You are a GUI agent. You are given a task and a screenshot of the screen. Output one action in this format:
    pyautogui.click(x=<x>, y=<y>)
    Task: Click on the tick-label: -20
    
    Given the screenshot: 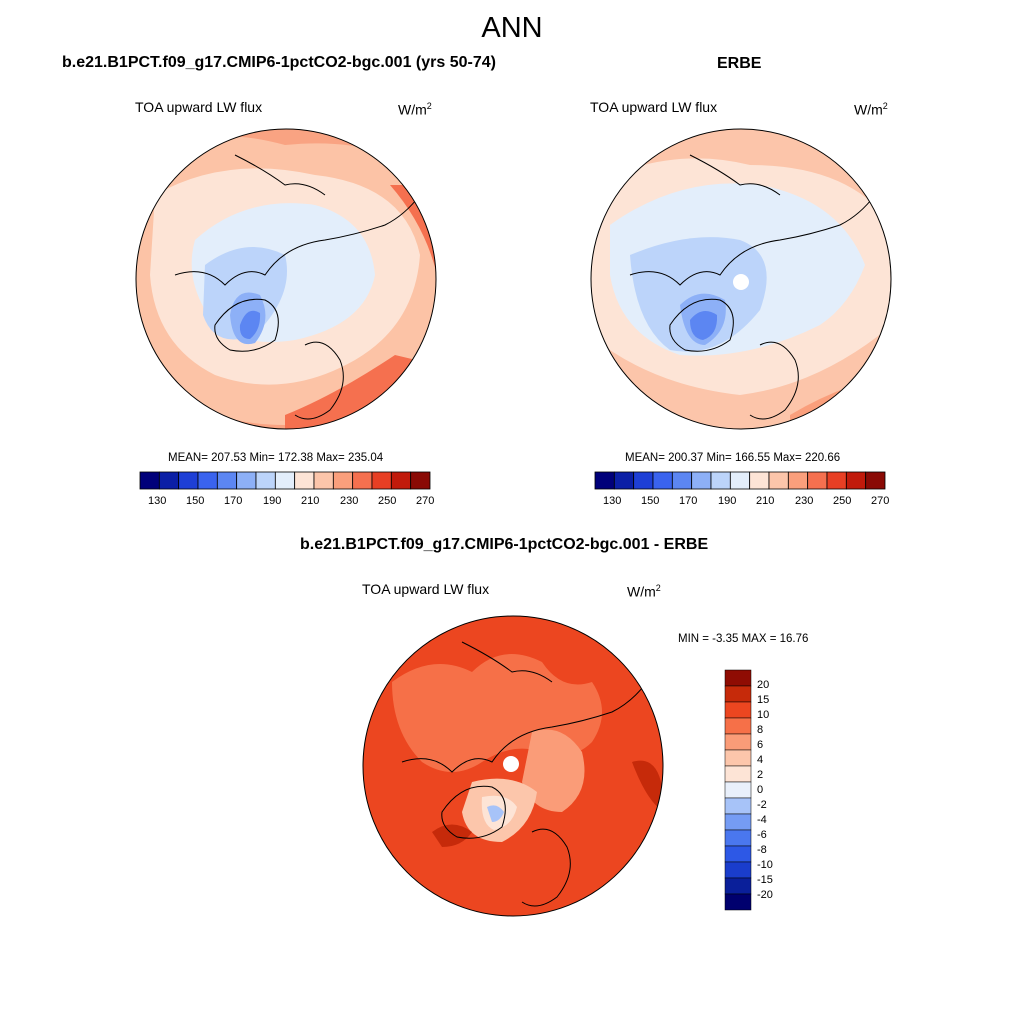 What is the action you would take?
    pyautogui.click(x=765, y=895)
    